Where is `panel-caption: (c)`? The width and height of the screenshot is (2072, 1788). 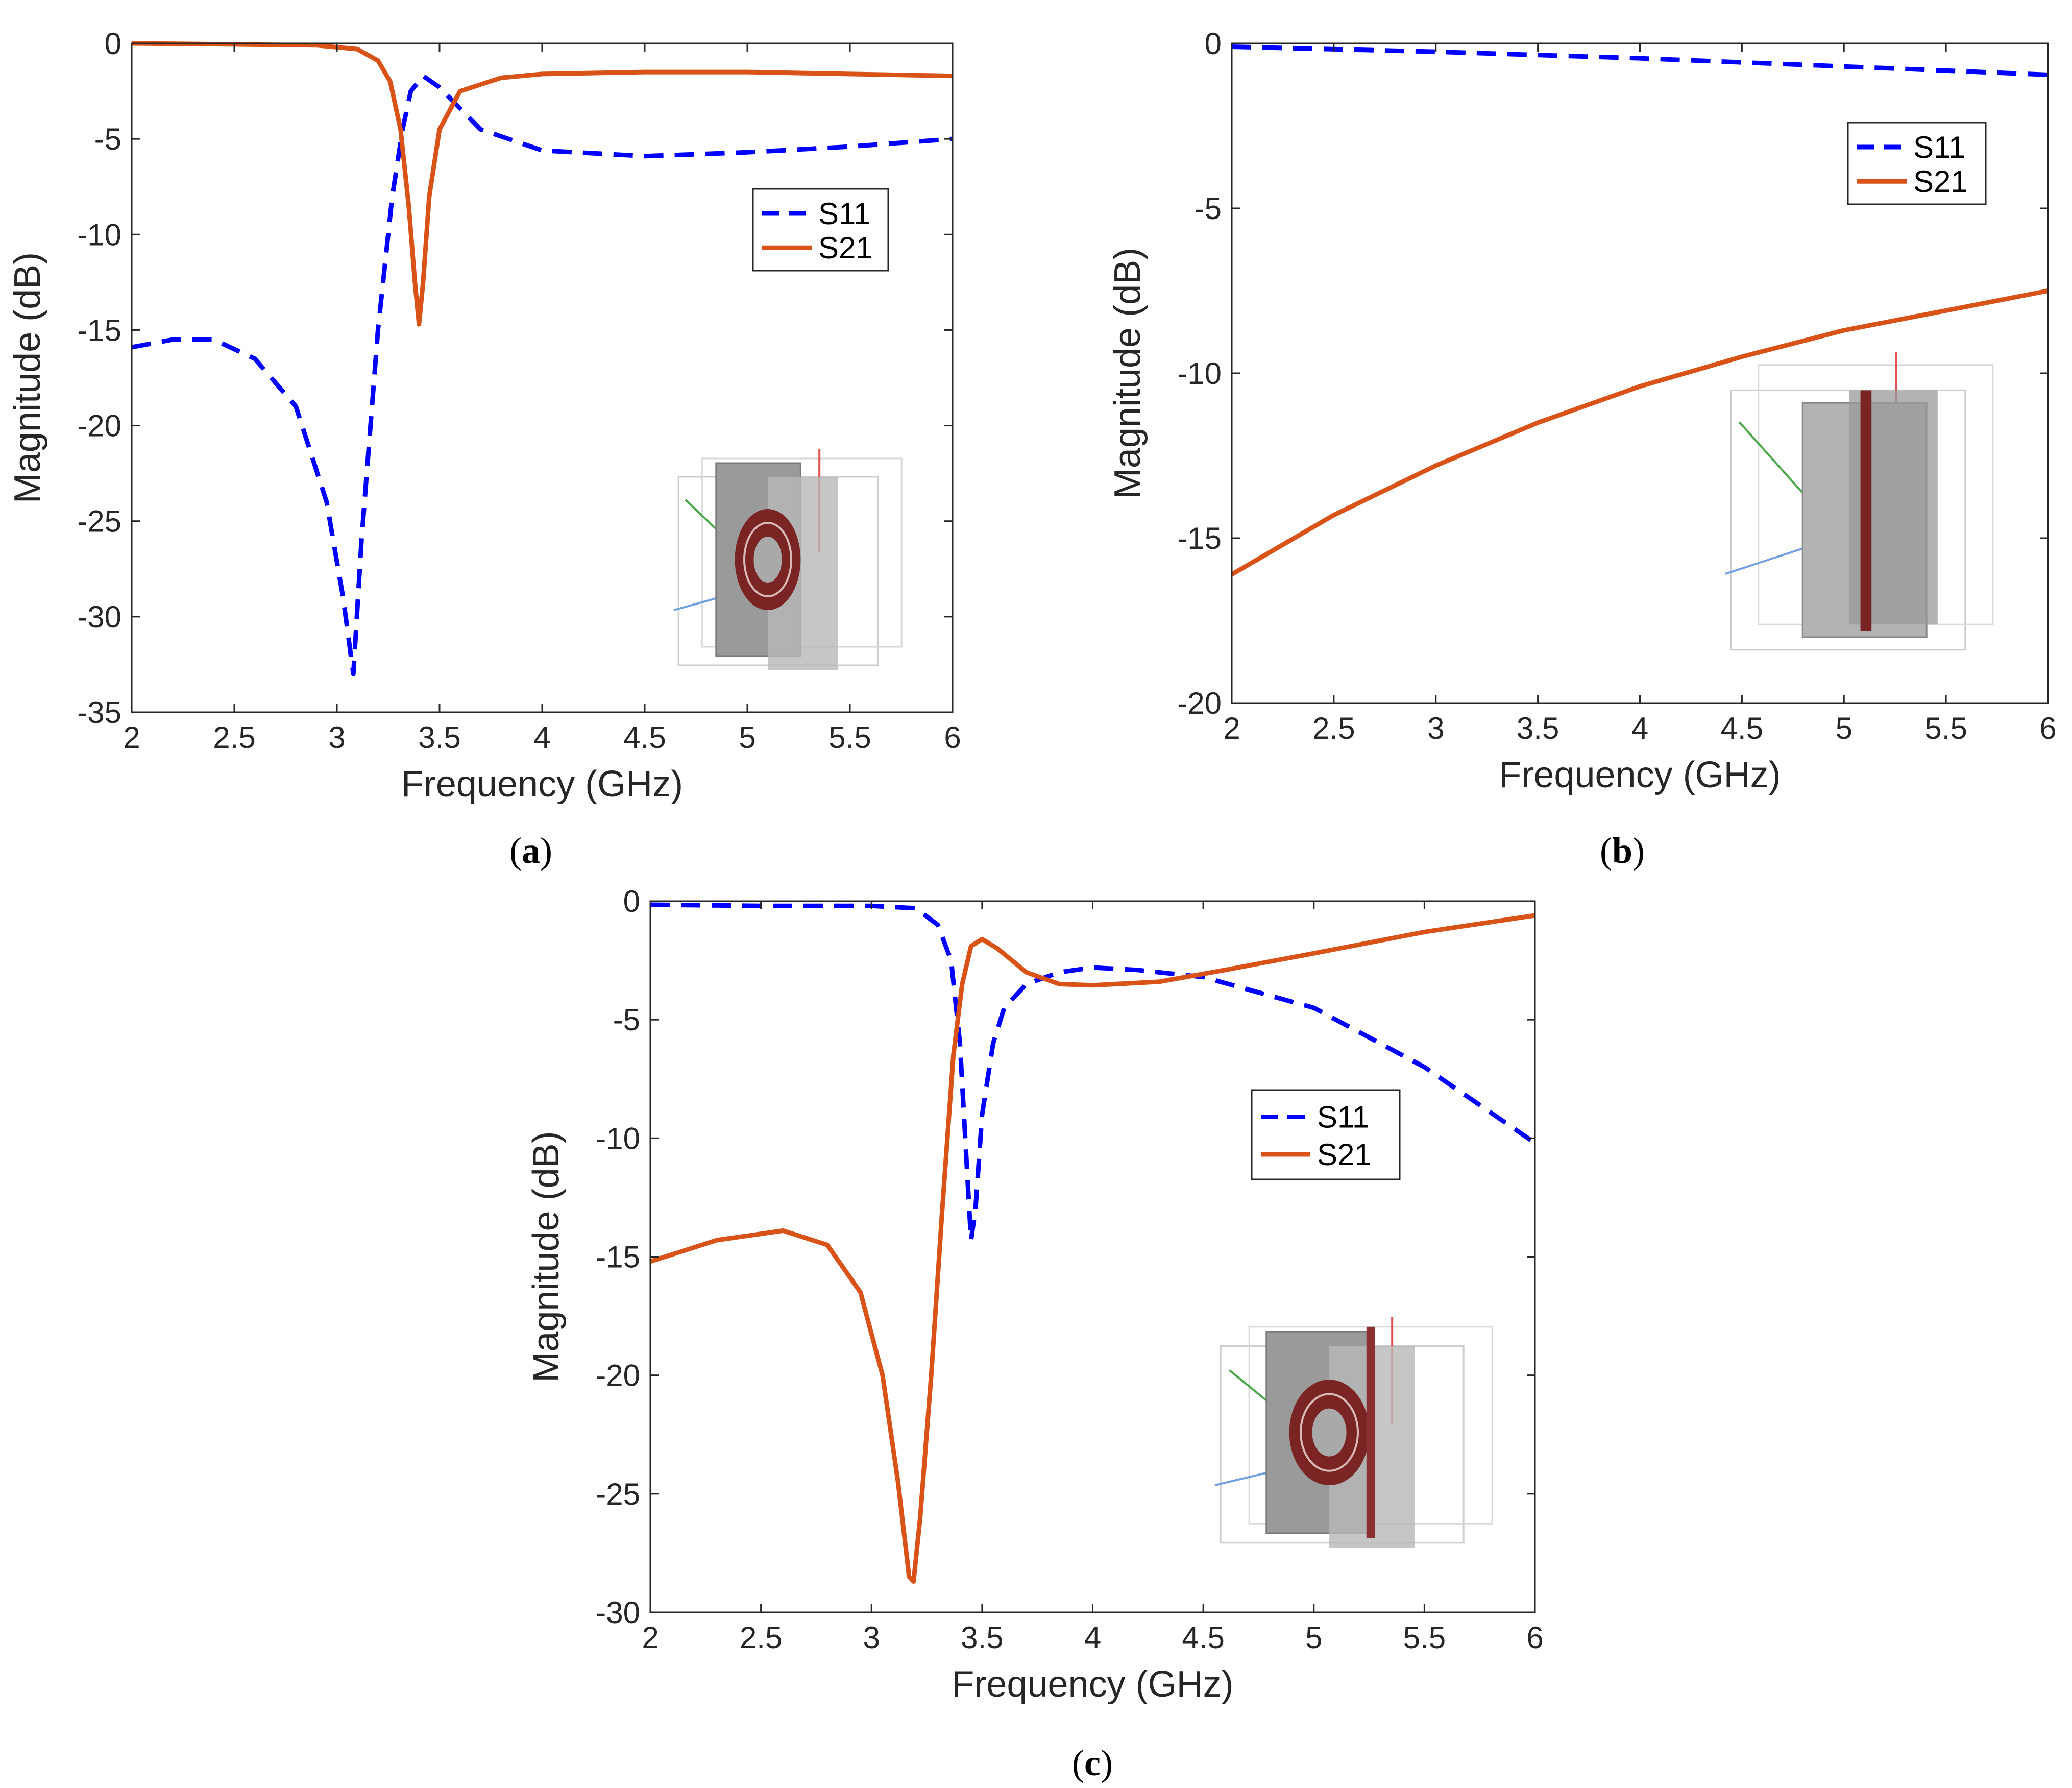
panel-caption: (c) is located at coordinates (1092, 1763).